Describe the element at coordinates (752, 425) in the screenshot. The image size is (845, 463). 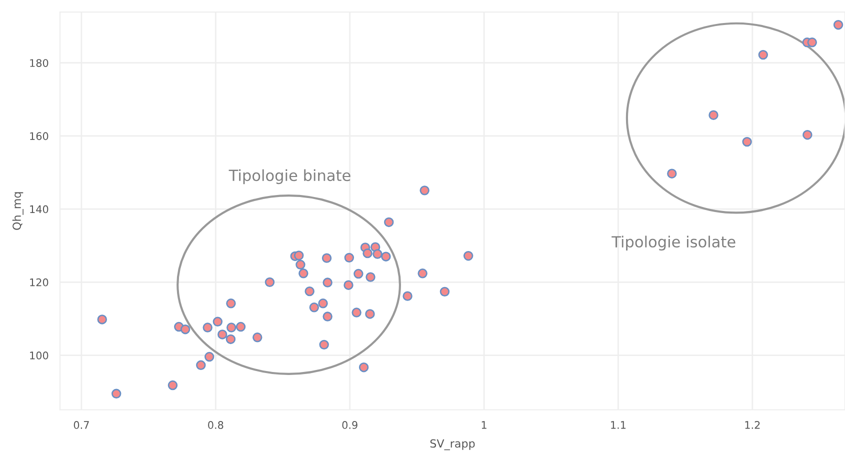
I see `x-tick-label: 1.2` at that location.